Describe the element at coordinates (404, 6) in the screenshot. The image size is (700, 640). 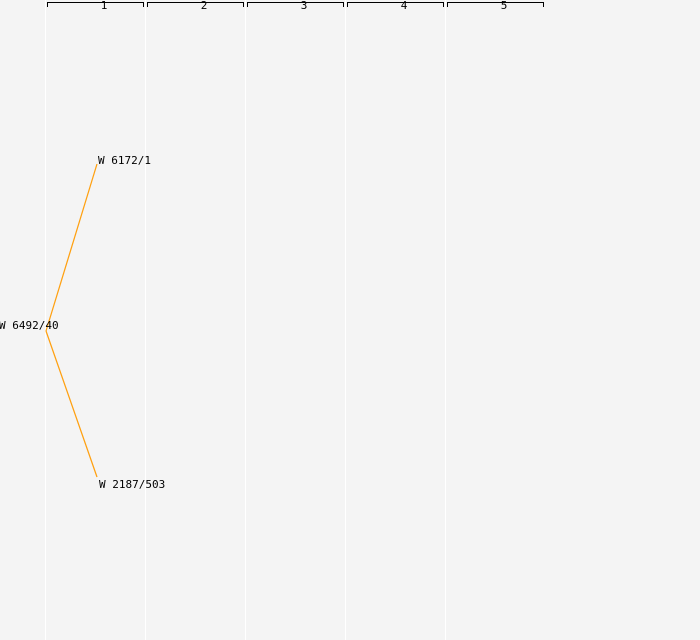
I see `column-header-label: 4` at that location.